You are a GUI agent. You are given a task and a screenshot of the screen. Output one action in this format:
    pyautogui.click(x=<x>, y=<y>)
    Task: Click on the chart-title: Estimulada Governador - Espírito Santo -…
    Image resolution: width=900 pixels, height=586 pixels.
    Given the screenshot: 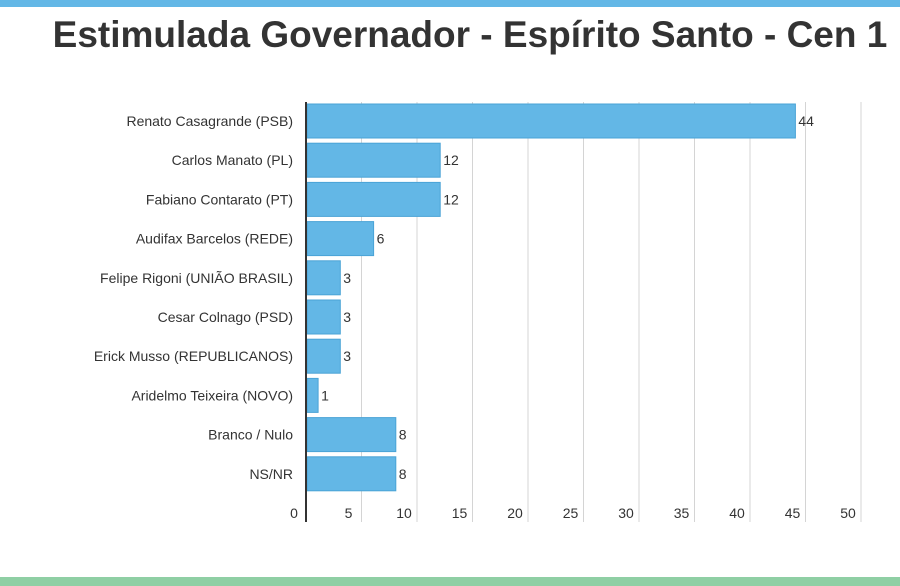 What is the action you would take?
    pyautogui.click(x=470, y=34)
    